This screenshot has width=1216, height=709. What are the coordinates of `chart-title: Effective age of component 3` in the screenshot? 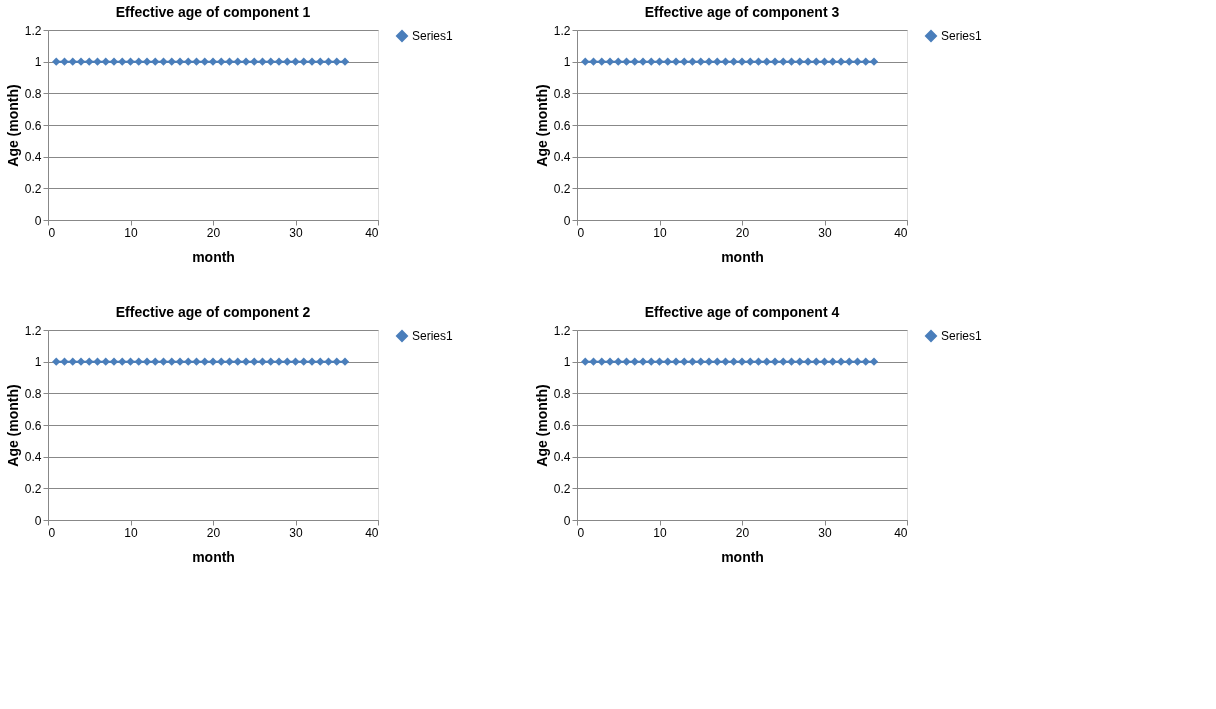 It's located at (742, 12).